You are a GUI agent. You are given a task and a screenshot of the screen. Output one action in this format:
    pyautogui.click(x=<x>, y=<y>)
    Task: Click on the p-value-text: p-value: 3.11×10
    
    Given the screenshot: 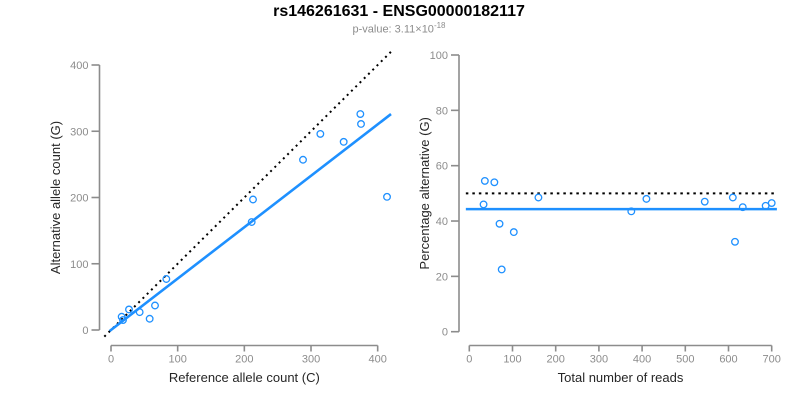 What is the action you would take?
    pyautogui.click(x=393, y=29)
    